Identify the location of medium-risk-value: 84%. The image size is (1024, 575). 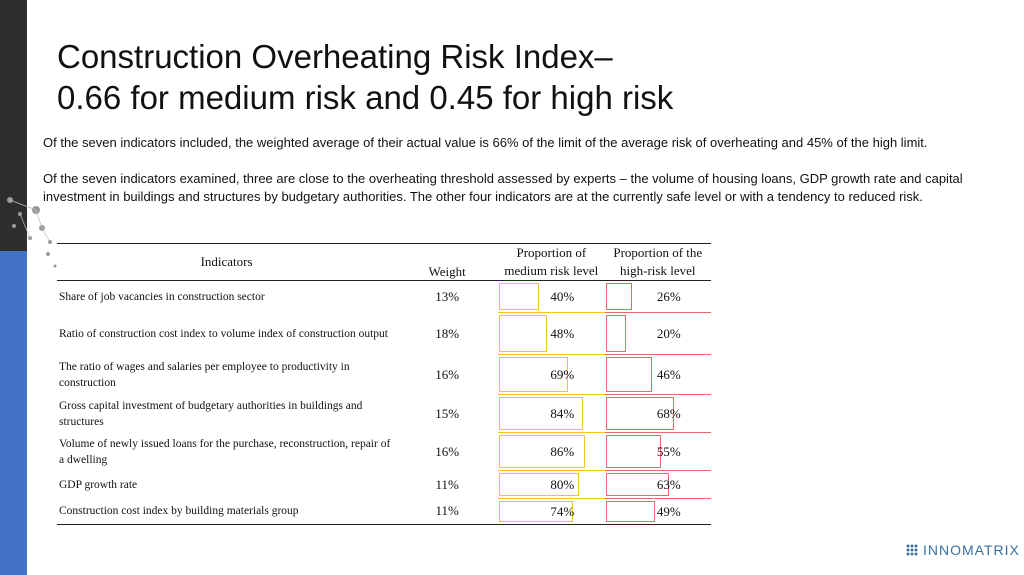
(562, 413).